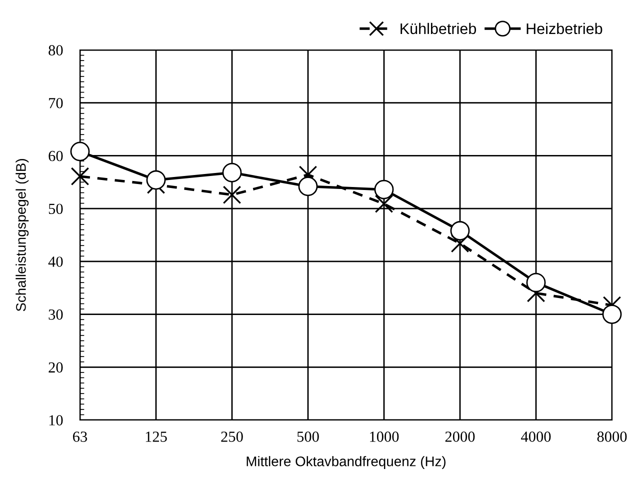  What do you see at coordinates (55, 209) in the screenshot?
I see `y-tick-label: 50` at bounding box center [55, 209].